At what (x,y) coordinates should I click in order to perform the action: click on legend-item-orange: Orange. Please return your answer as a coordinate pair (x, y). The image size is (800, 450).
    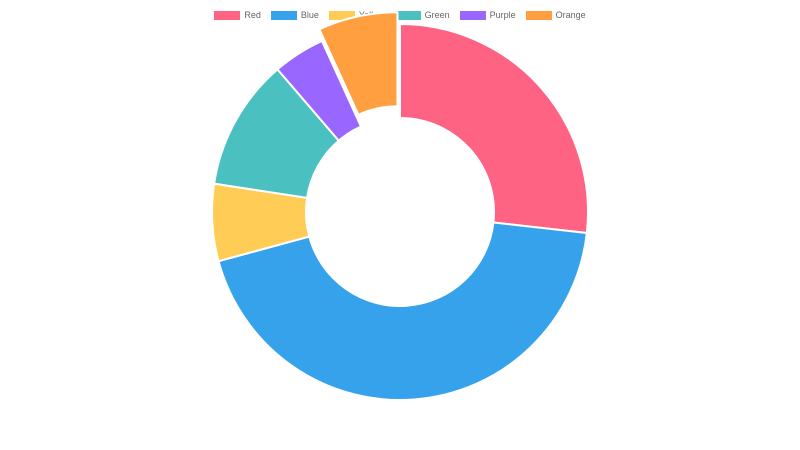
    Looking at the image, I should click on (555, 14).